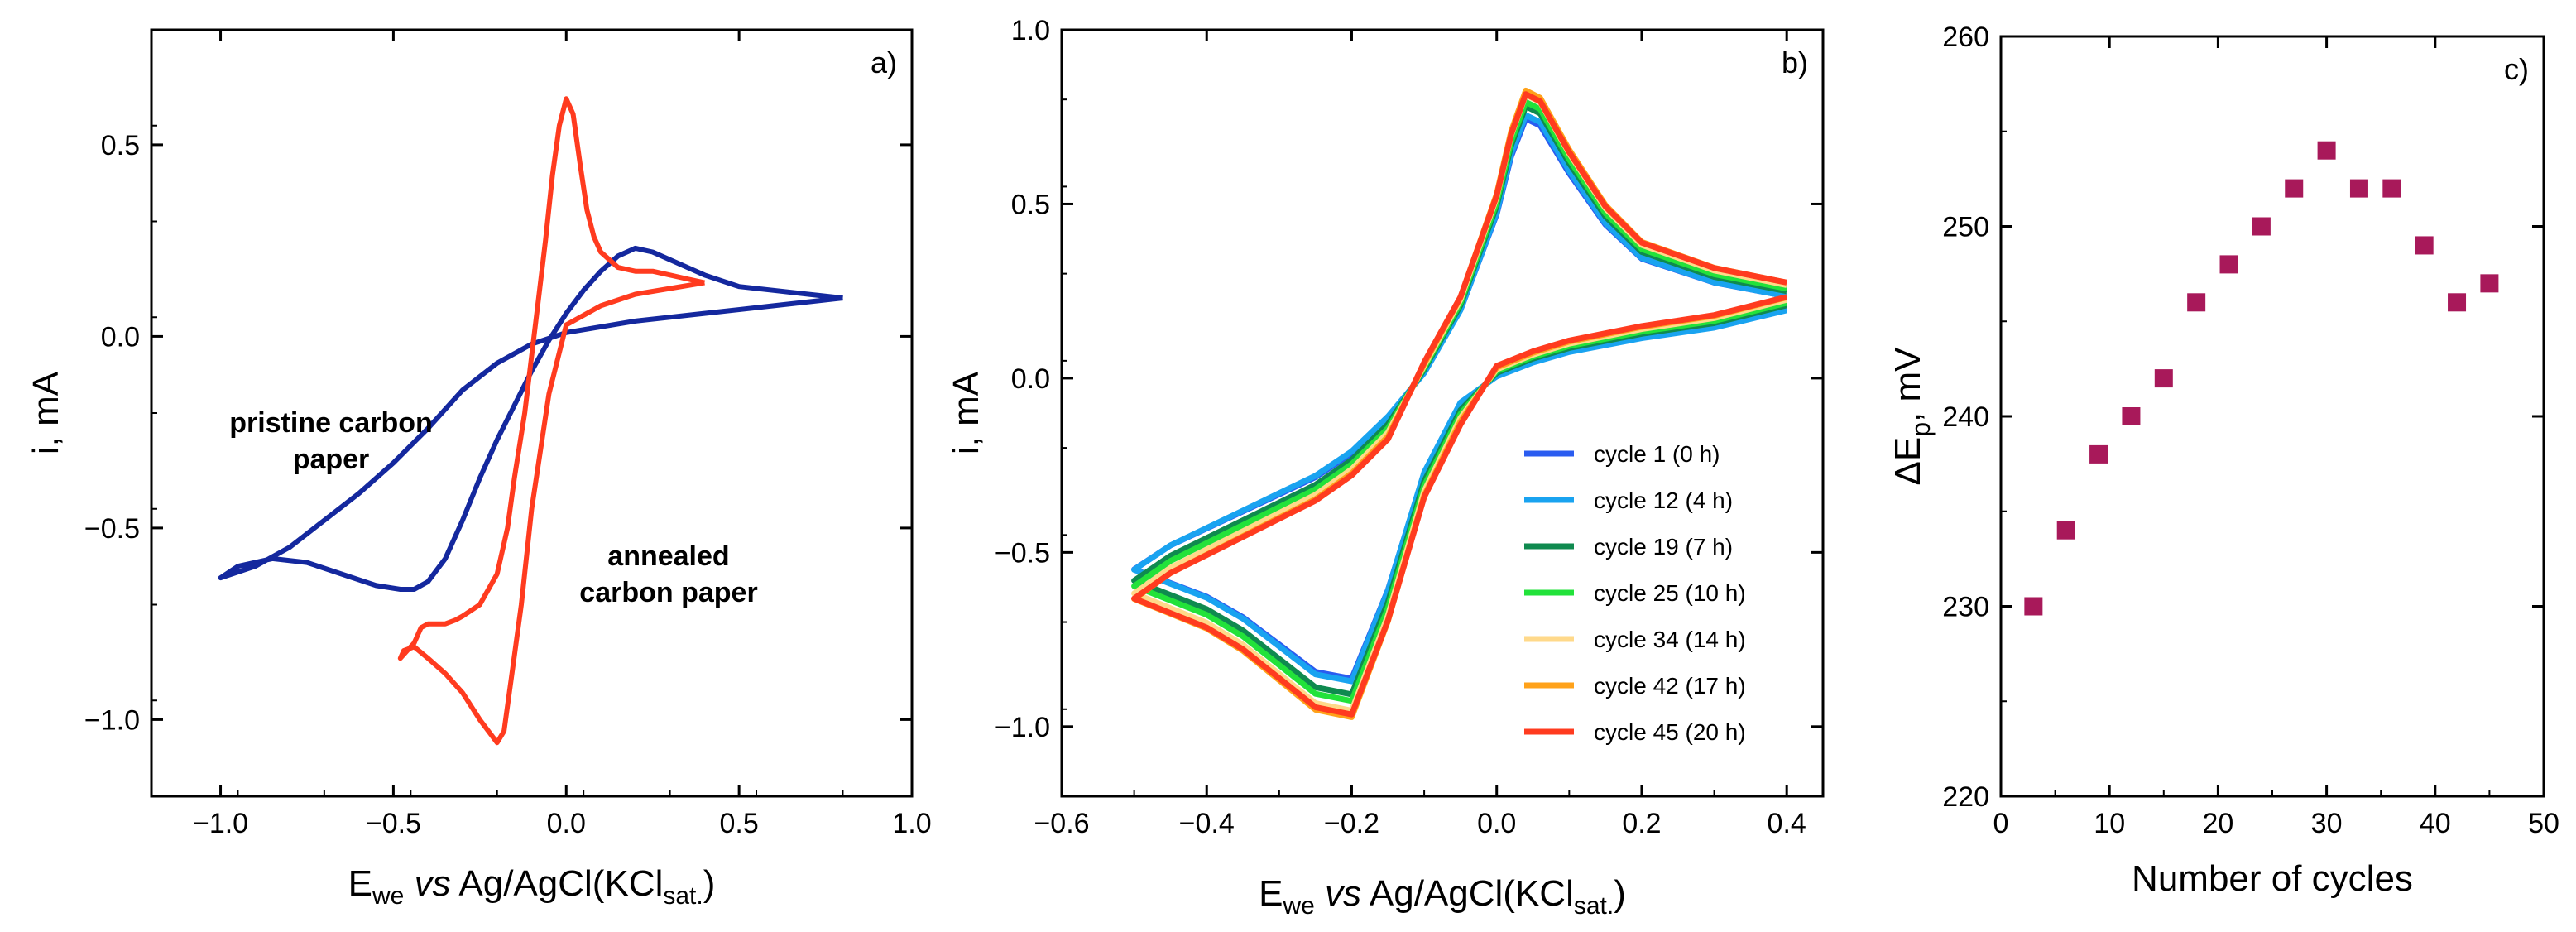 This screenshot has width=2576, height=932. I want to click on panel-a-y-axis-label: i, mA, so click(46, 413).